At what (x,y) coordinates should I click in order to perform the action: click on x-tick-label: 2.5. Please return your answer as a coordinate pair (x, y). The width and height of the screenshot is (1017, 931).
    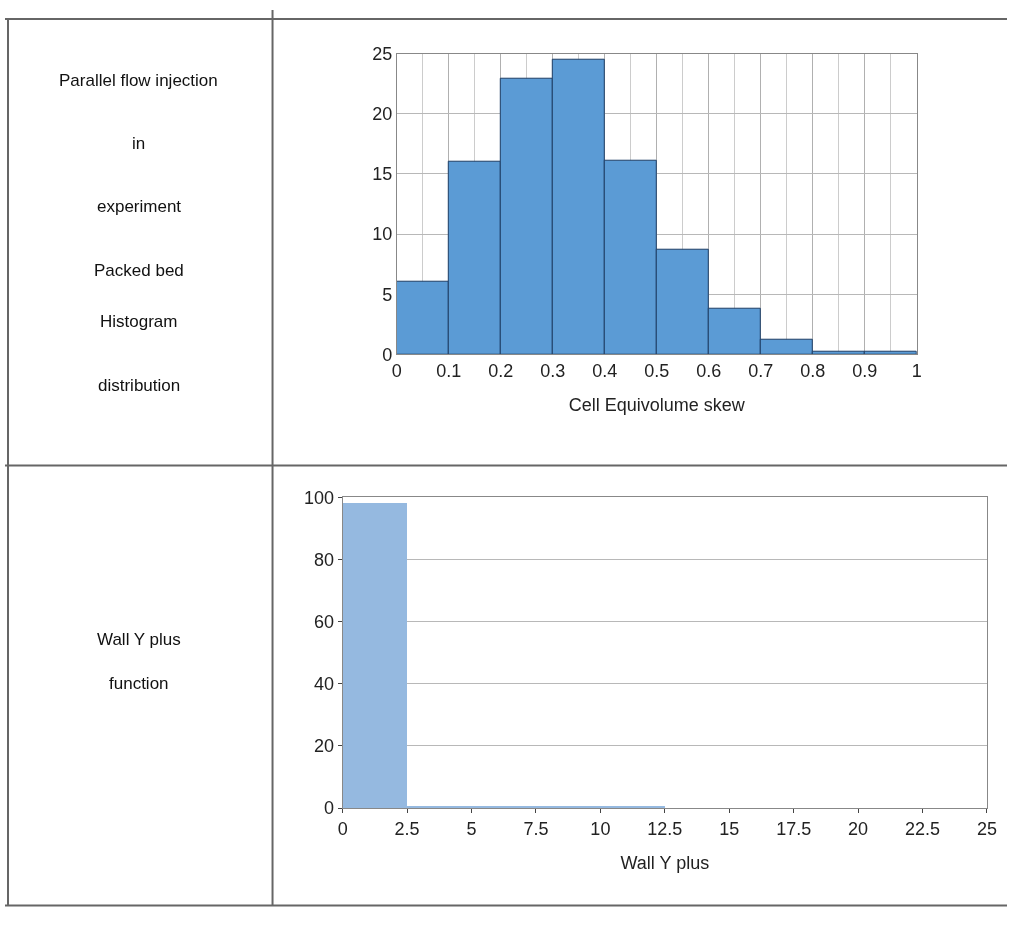
    Looking at the image, I should click on (407, 828).